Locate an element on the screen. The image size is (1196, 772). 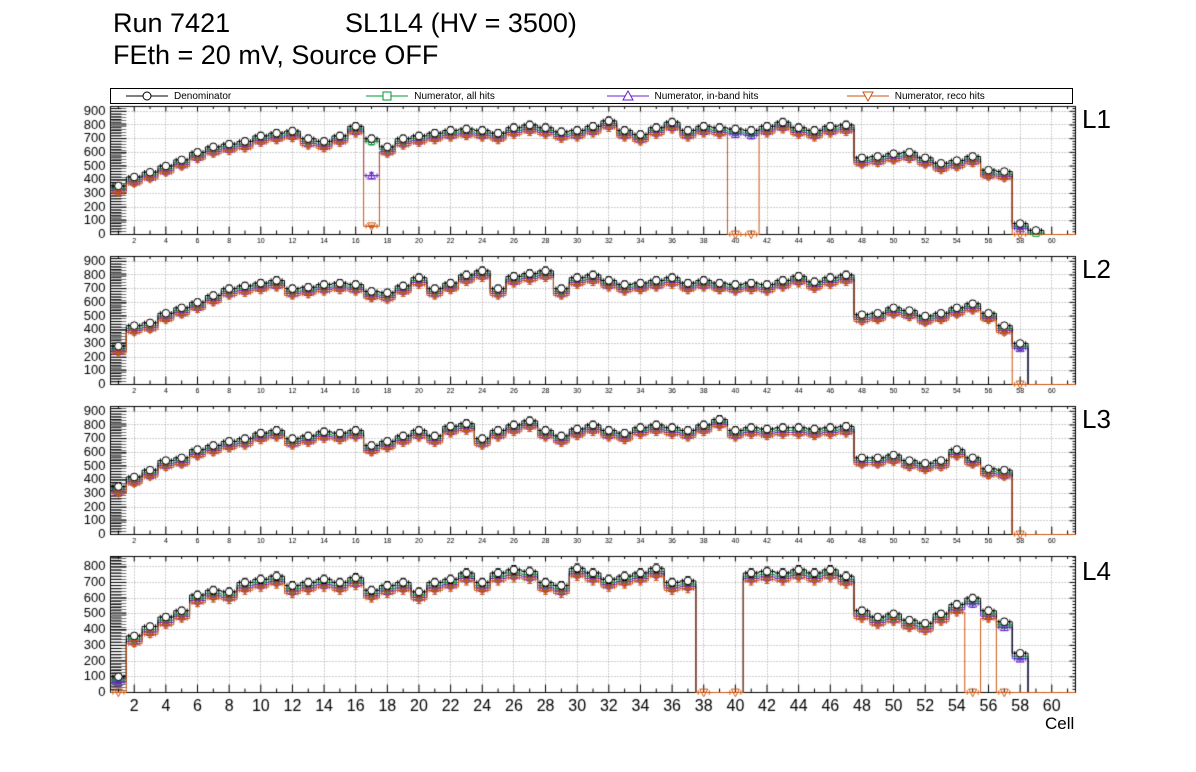
panel-label-l2: L2 is located at coordinates (1096, 269).